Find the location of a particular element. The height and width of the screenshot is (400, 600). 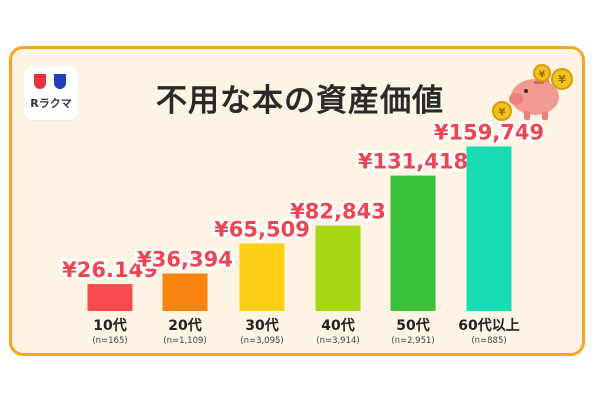

value-label-5: ¥131,418 is located at coordinates (413, 162).